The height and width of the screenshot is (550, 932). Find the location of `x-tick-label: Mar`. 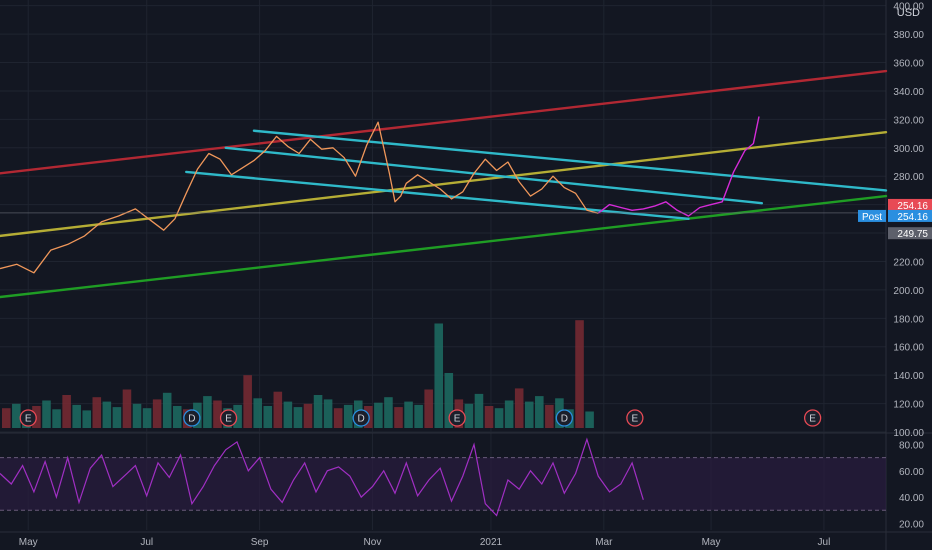

x-tick-label: Mar is located at coordinates (604, 542).